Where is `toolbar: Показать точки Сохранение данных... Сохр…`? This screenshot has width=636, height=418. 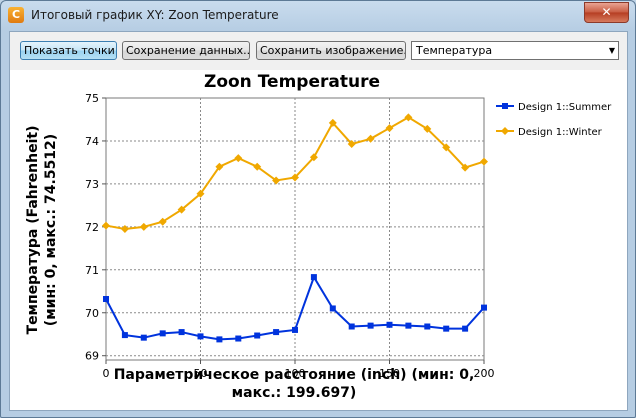
toolbar: Показать точки Сохранение данных... Сохр… is located at coordinates (318, 50).